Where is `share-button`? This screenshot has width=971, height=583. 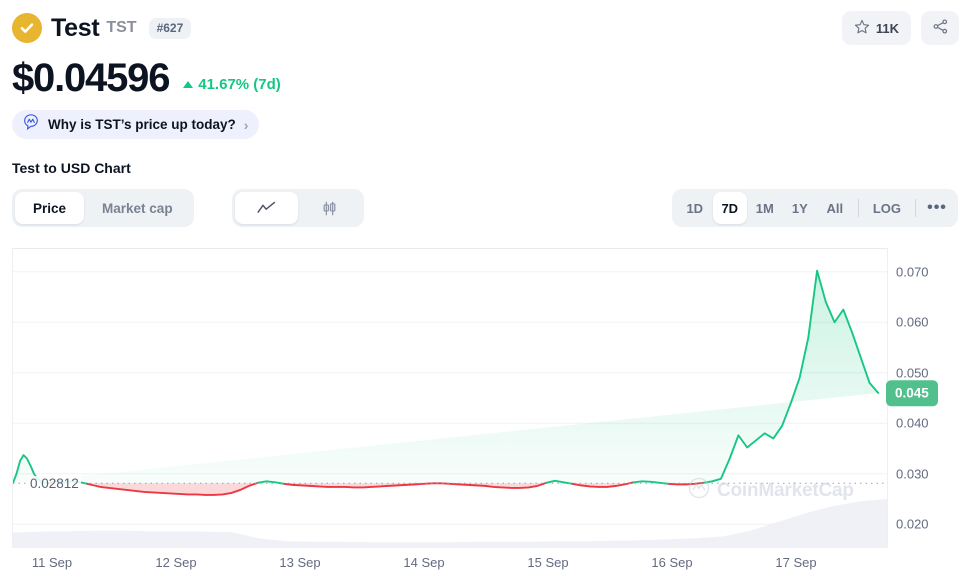 share-button is located at coordinates (940, 28).